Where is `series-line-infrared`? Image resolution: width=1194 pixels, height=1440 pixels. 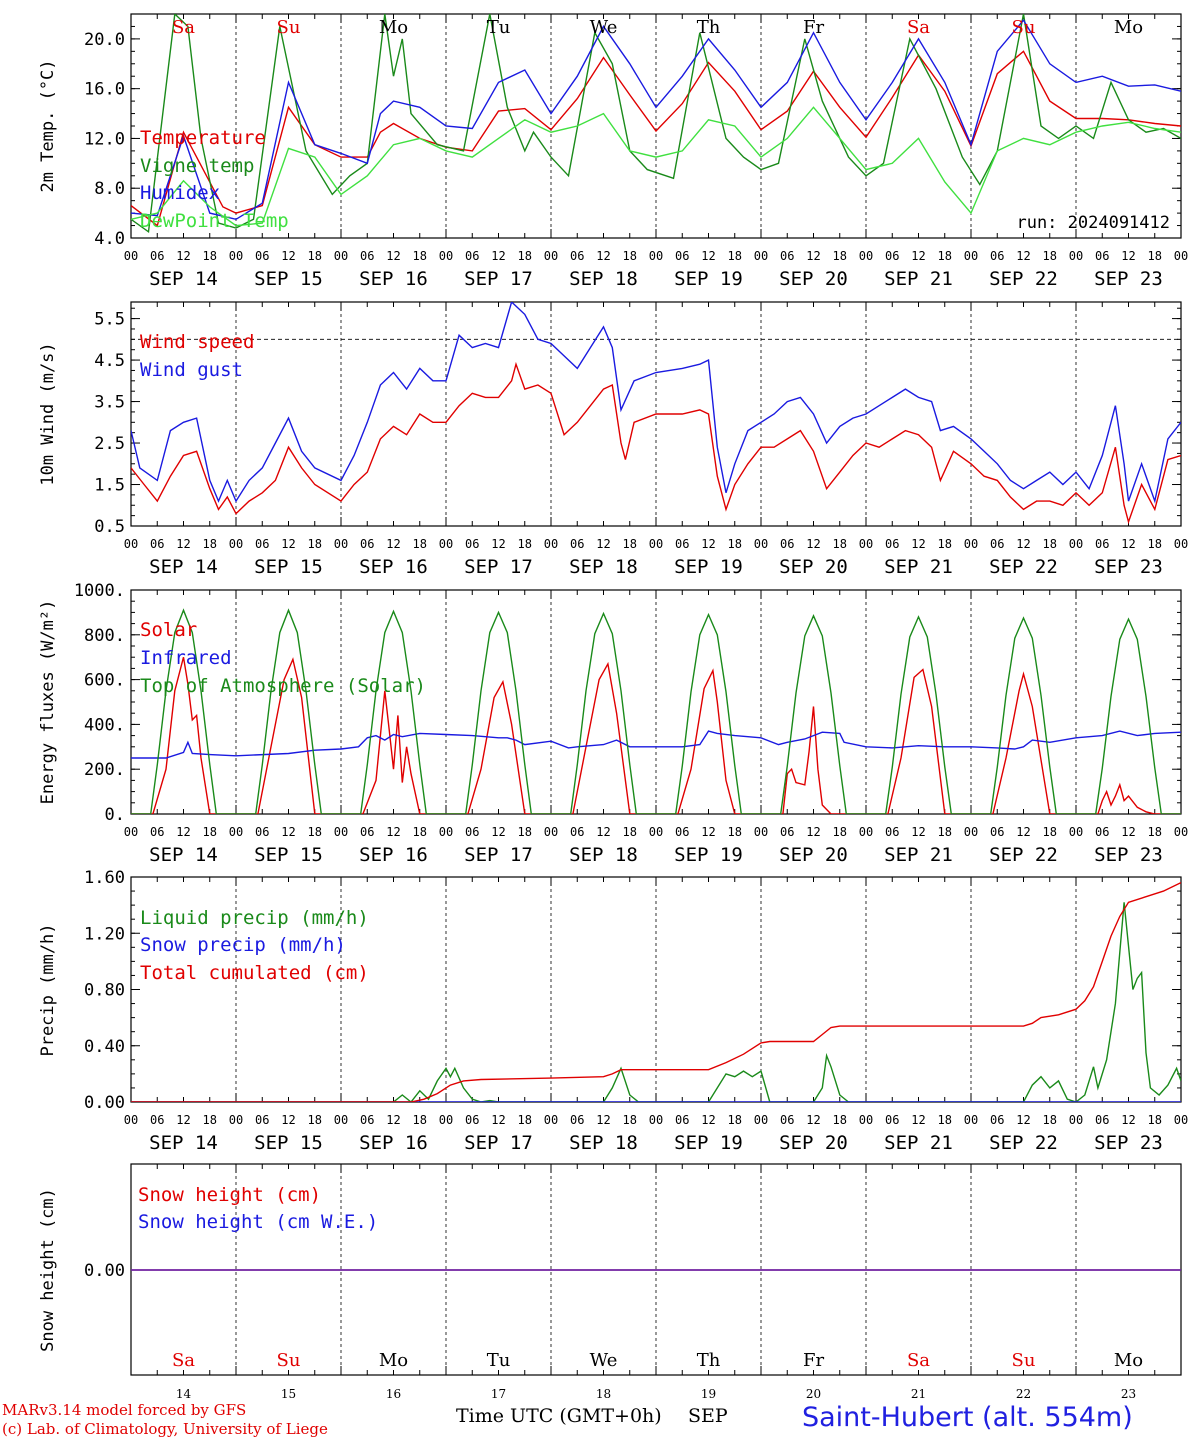
series-line-infrared is located at coordinates (656, 744).